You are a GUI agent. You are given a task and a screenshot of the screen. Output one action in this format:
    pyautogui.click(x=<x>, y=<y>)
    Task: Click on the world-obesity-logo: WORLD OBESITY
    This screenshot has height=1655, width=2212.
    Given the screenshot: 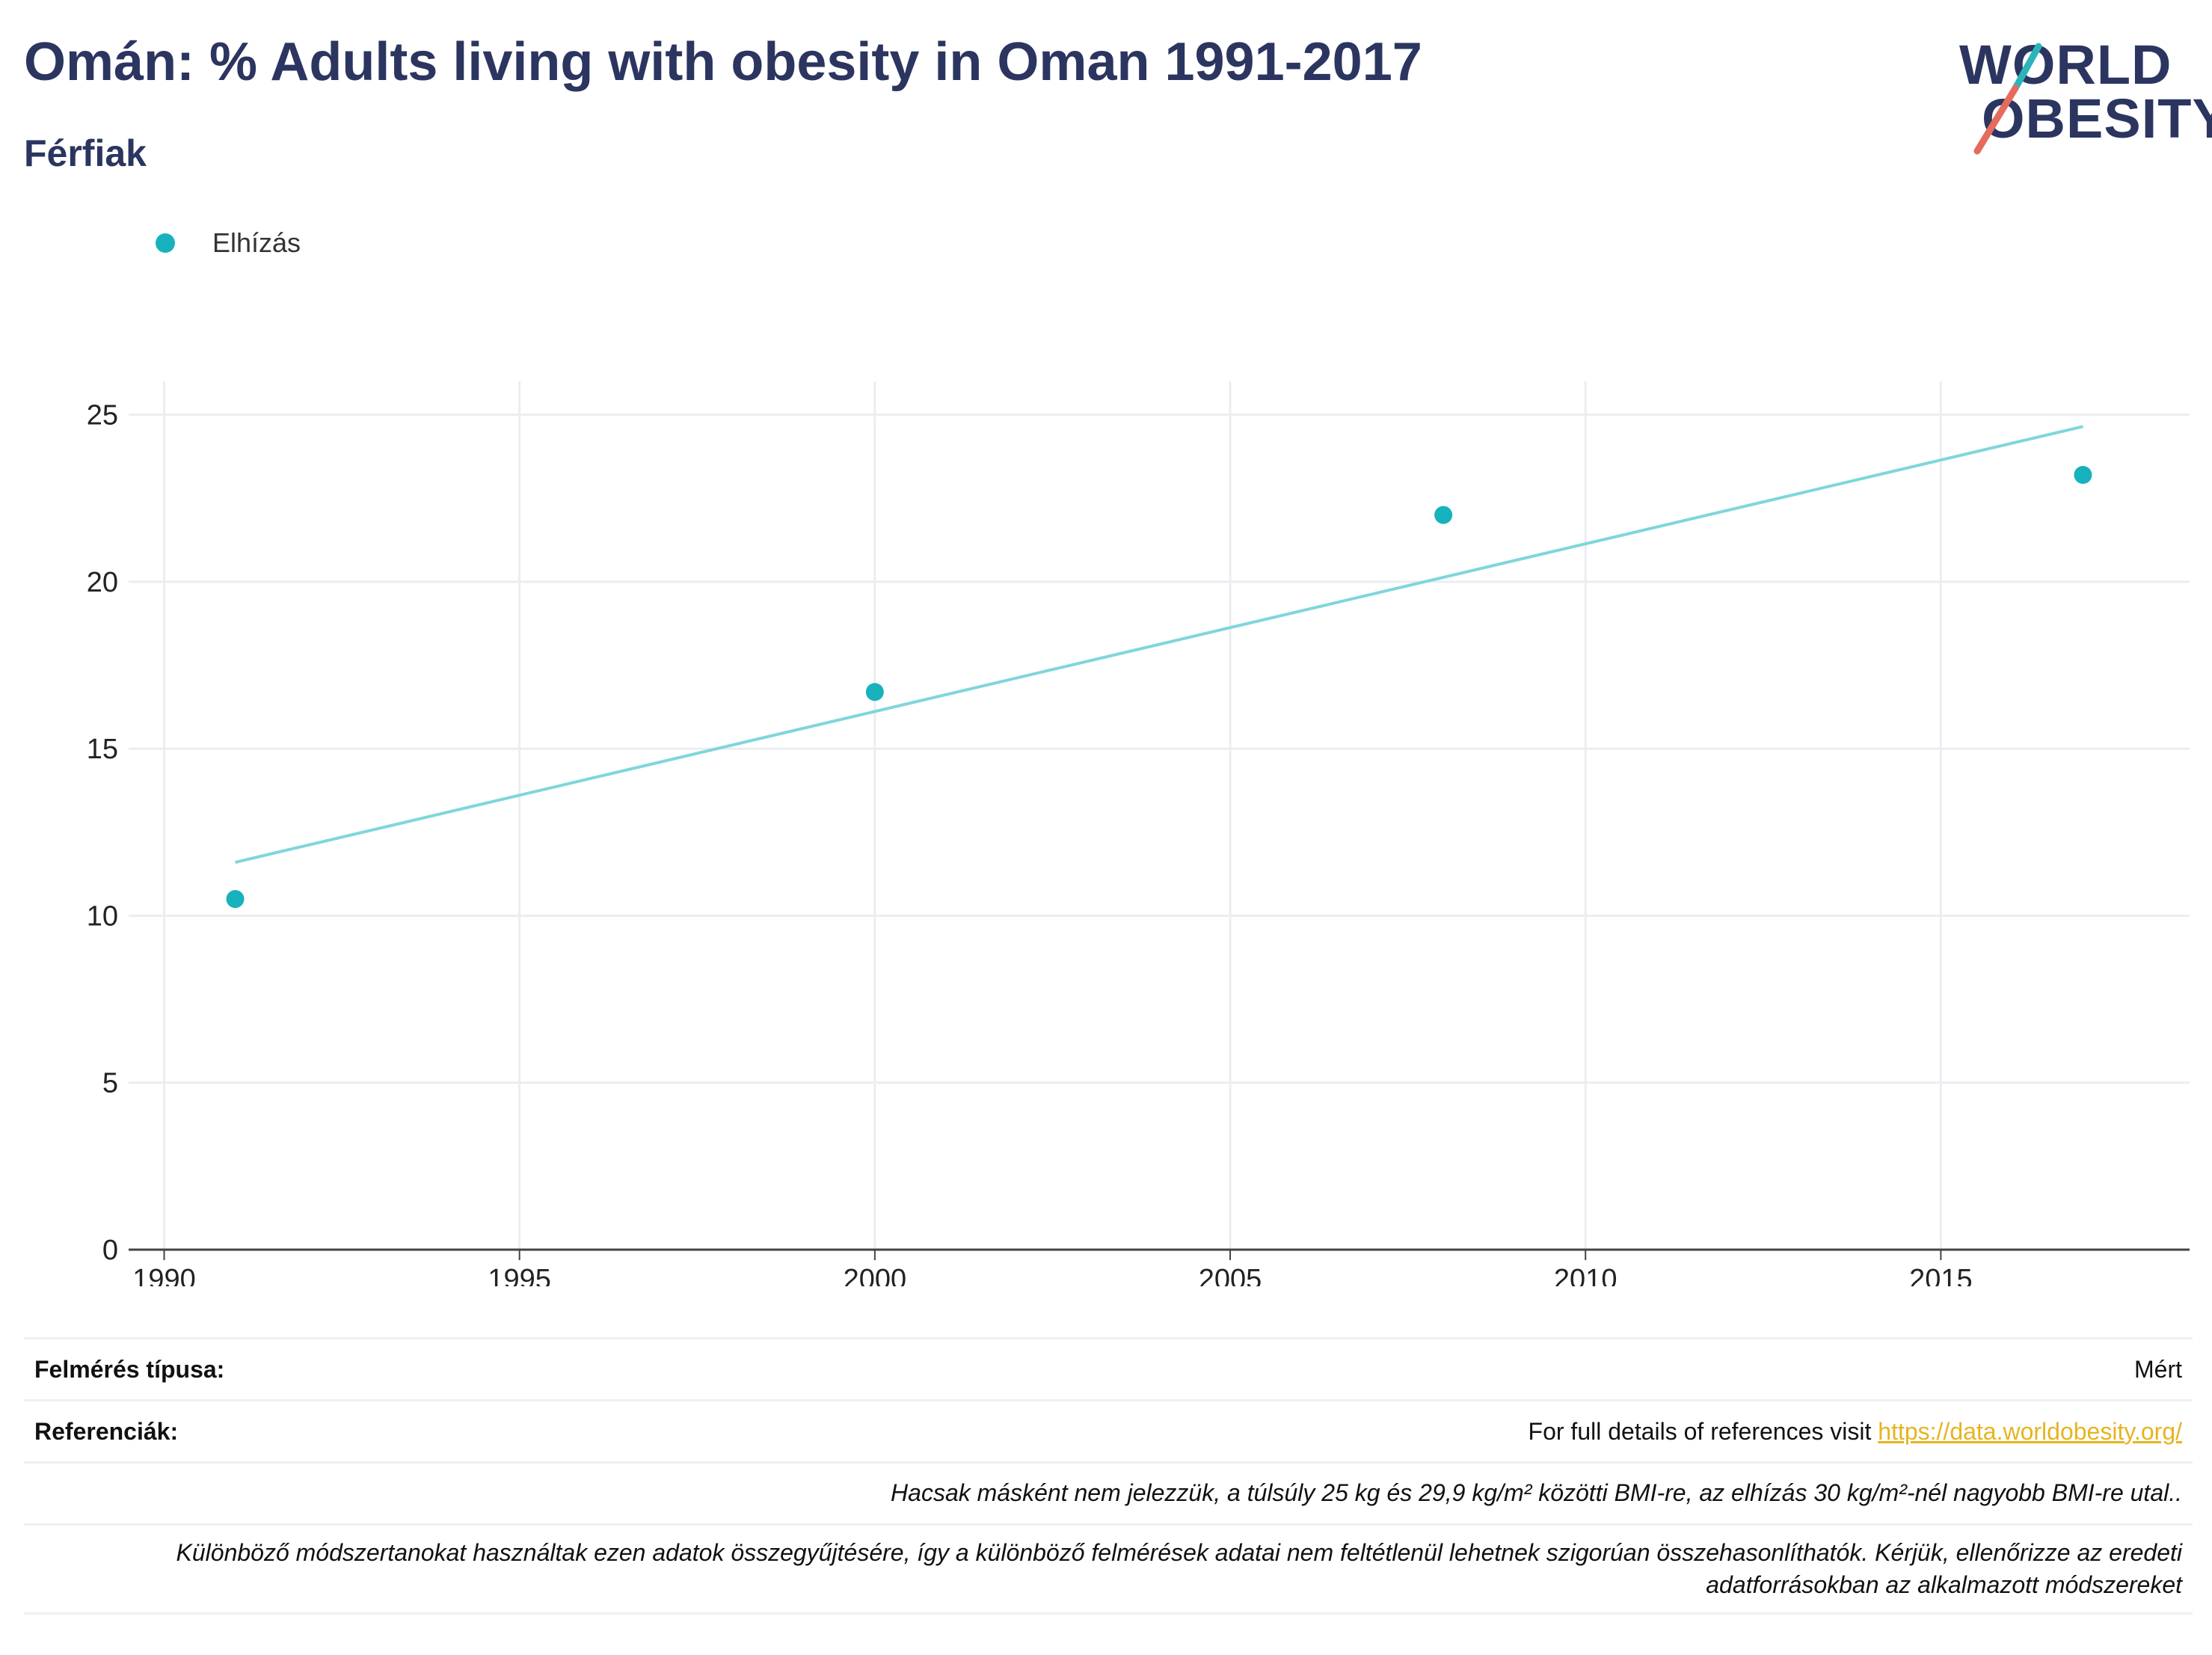 What is the action you would take?
    pyautogui.click(x=2085, y=89)
    